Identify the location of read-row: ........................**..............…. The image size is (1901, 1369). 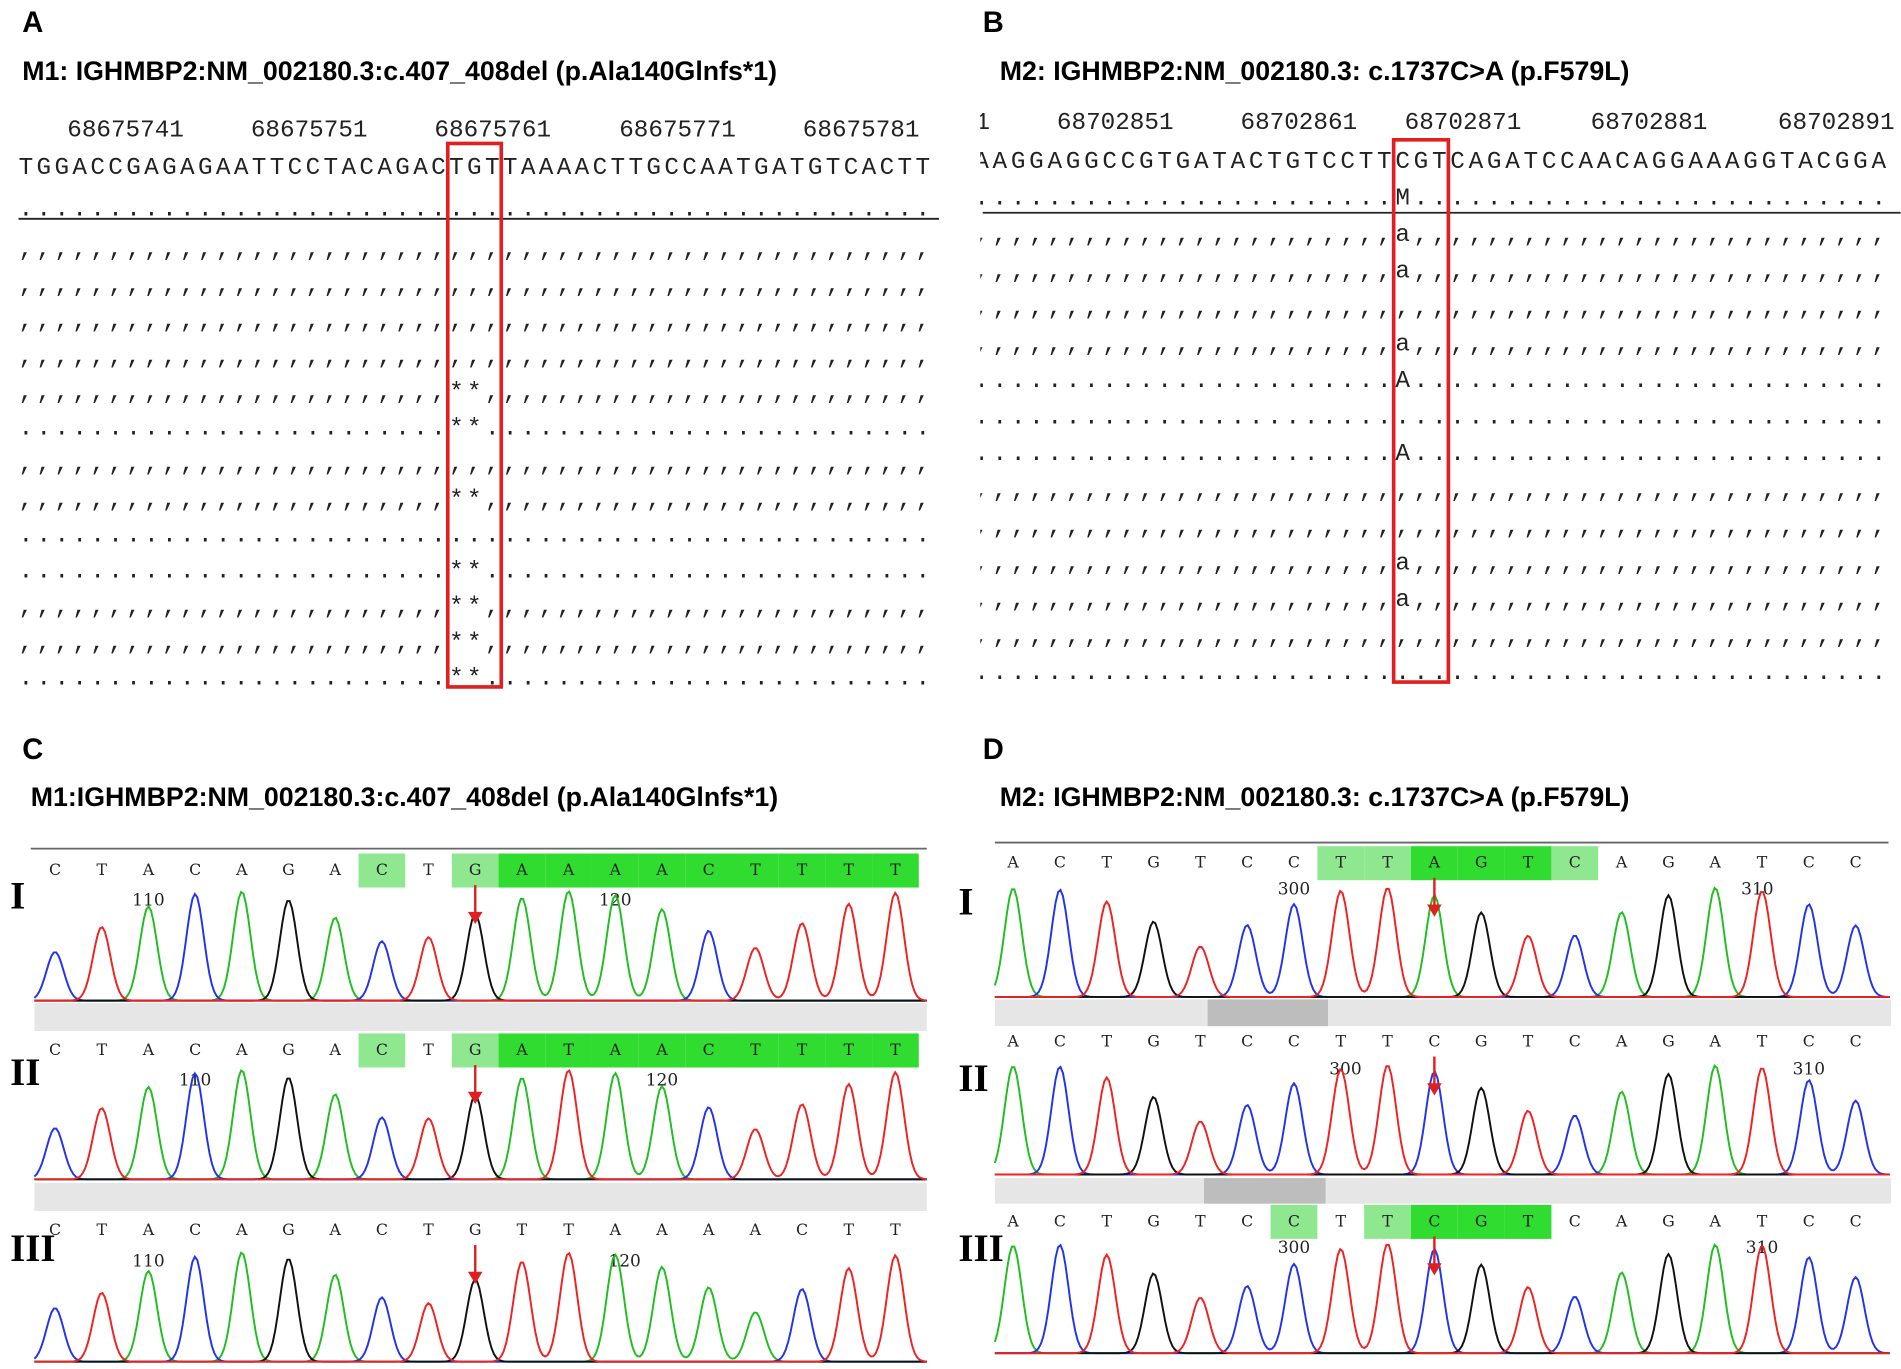
(474, 571).